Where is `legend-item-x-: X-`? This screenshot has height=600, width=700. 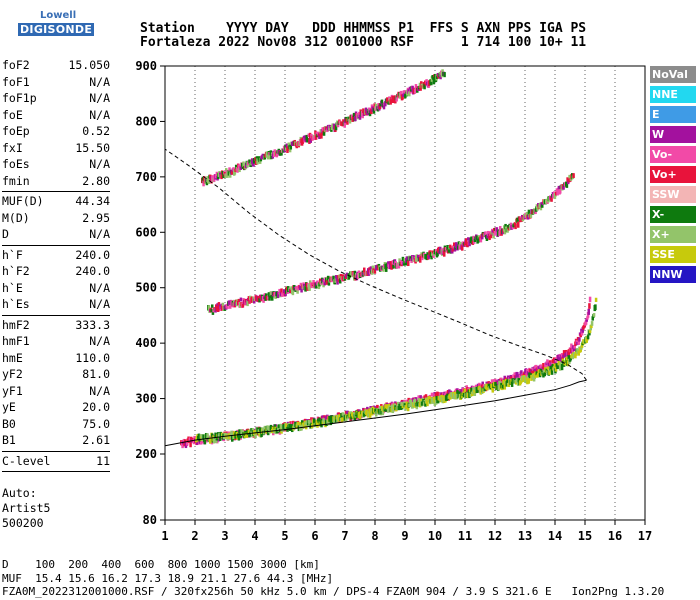
legend-item-x-: X- is located at coordinates (673, 214).